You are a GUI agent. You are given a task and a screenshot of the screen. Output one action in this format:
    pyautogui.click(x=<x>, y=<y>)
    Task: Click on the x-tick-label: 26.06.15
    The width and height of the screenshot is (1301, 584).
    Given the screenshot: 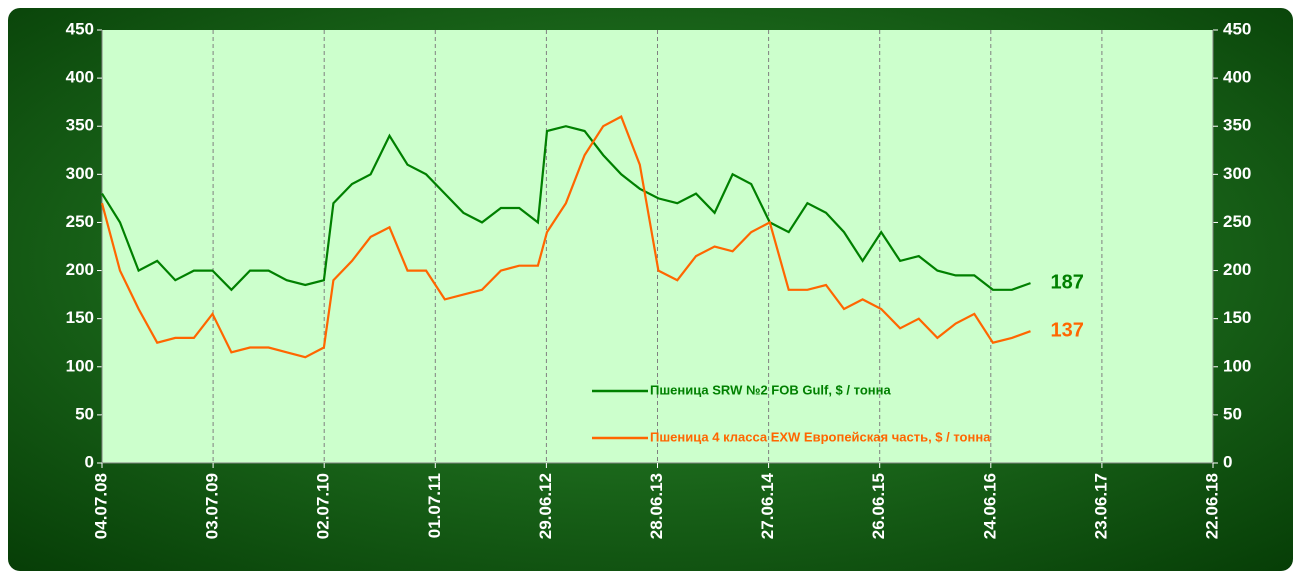 What is the action you would take?
    pyautogui.click(x=878, y=506)
    